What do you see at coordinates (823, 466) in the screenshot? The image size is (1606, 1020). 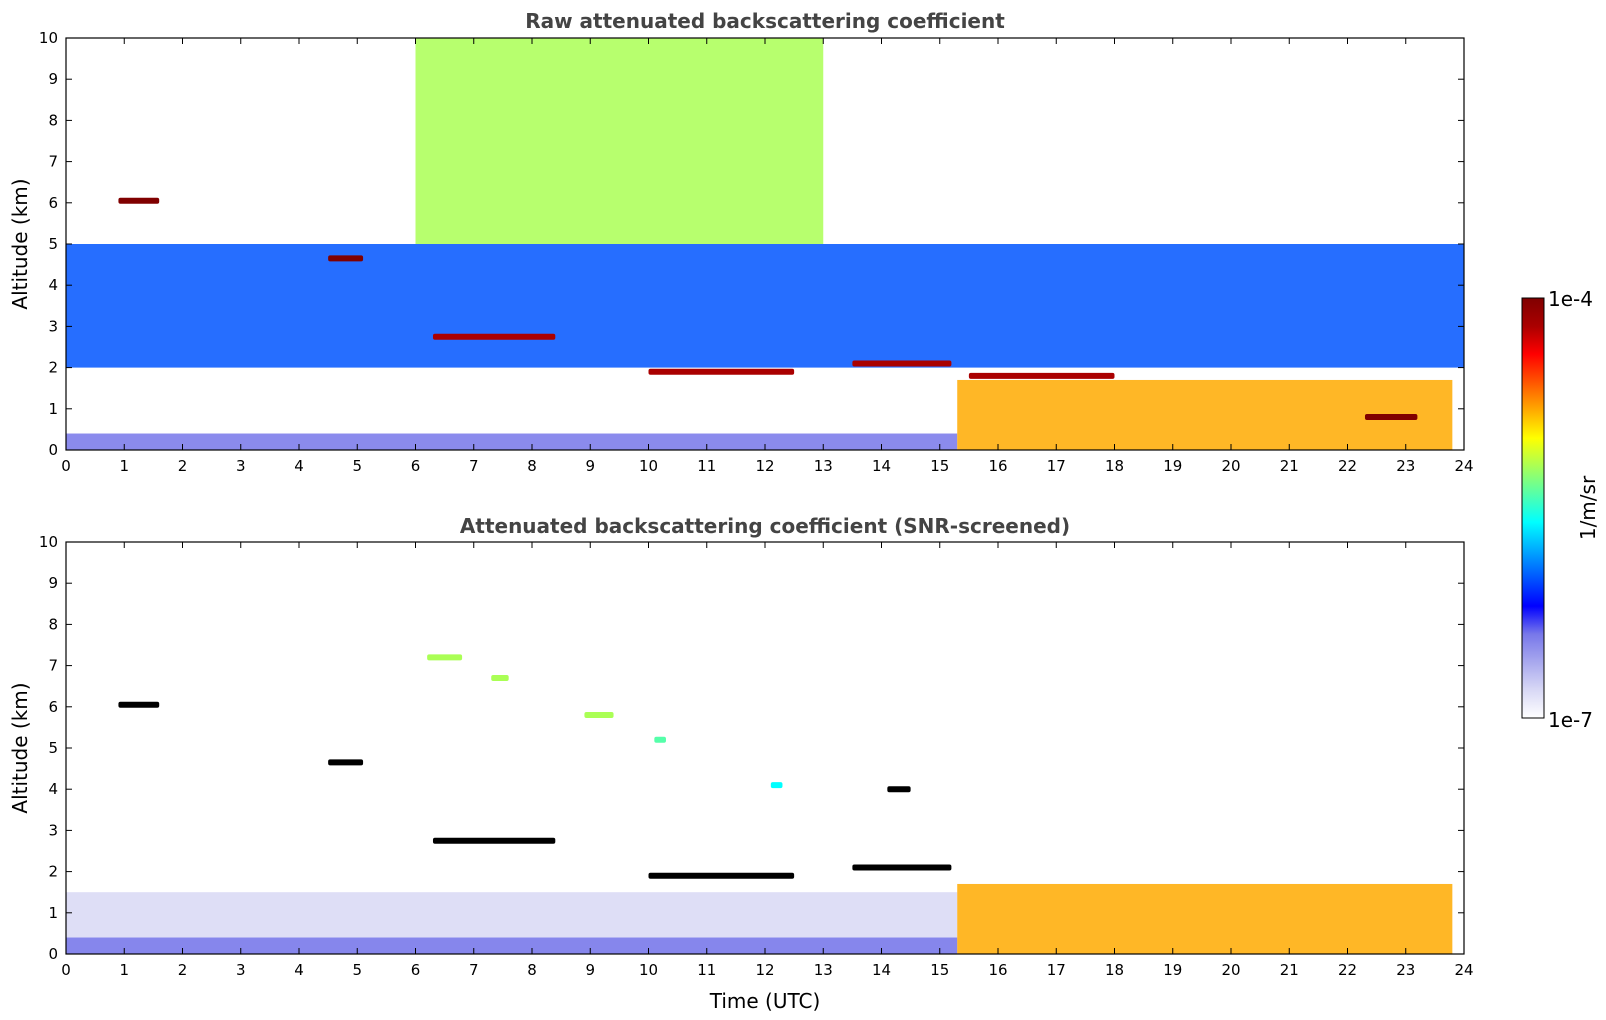 I see `x-tick-label: 13` at bounding box center [823, 466].